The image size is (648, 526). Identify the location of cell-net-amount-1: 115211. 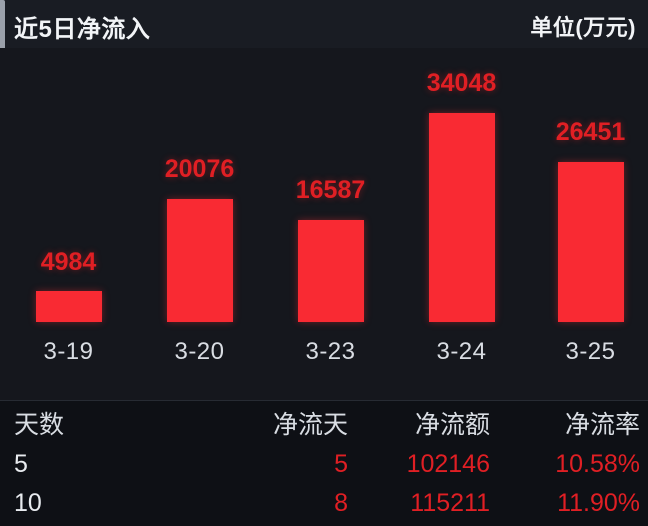
(450, 503).